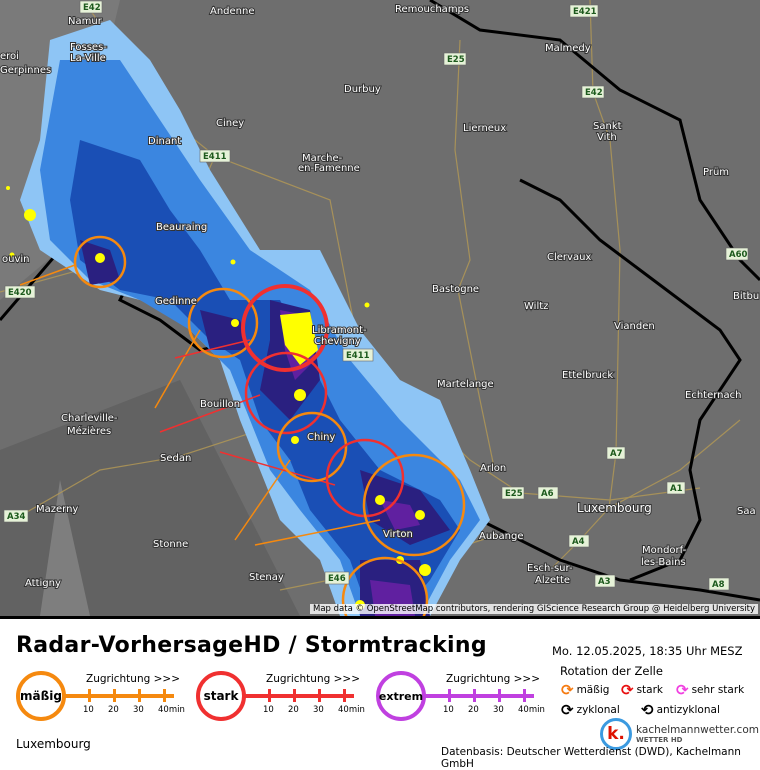 This screenshot has height=770, width=760. Describe the element at coordinates (642, 690) in the screenshot. I see `rotation-strong: ⟳ stark` at that location.